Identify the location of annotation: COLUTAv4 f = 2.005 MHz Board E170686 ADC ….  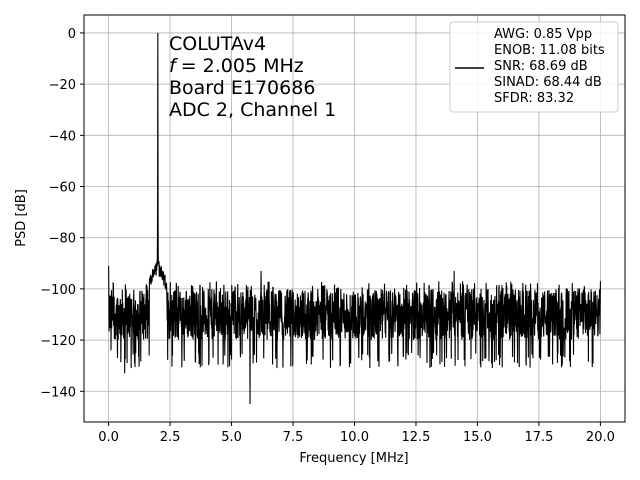
(252, 77).